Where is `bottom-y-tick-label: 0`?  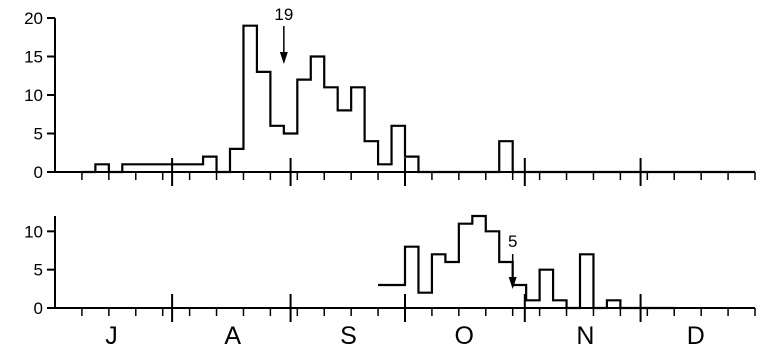 bottom-y-tick-label: 0 is located at coordinates (38, 308).